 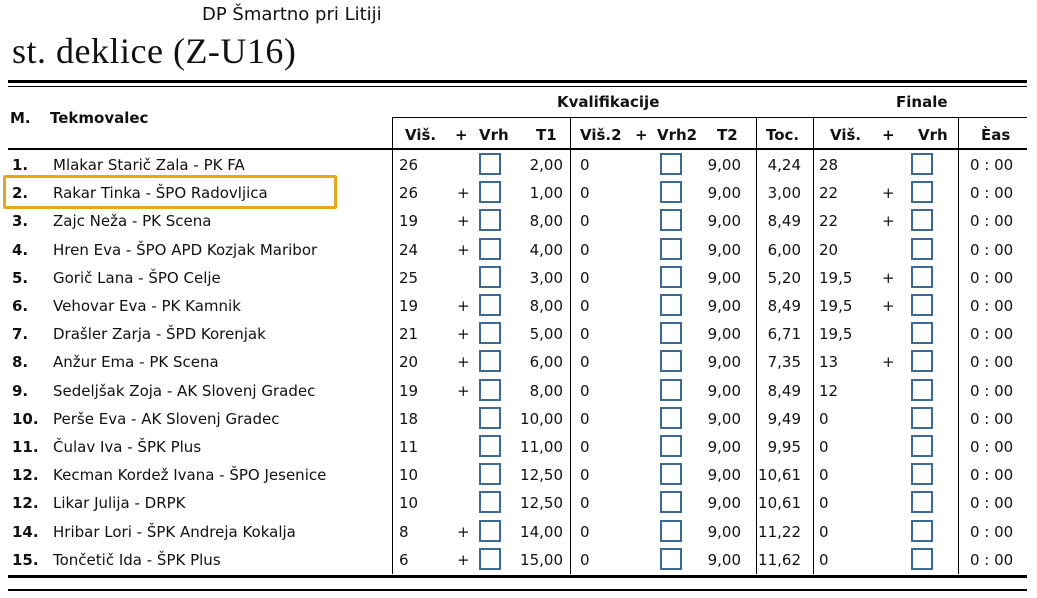 What do you see at coordinates (608, 102) in the screenshot?
I see `header-kval: Kvalifikacije` at bounding box center [608, 102].